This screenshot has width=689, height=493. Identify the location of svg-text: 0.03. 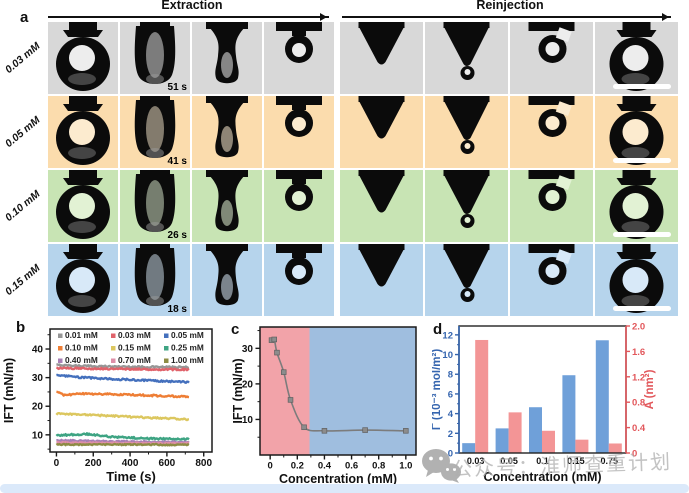
(476, 461).